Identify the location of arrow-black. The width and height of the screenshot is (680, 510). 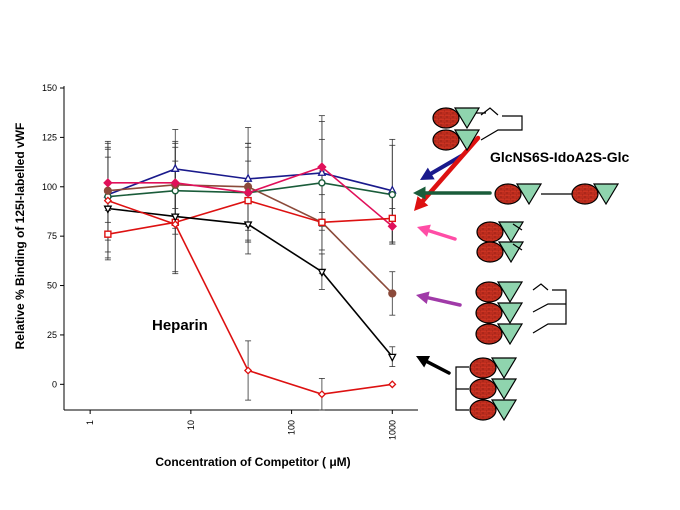
(433, 365).